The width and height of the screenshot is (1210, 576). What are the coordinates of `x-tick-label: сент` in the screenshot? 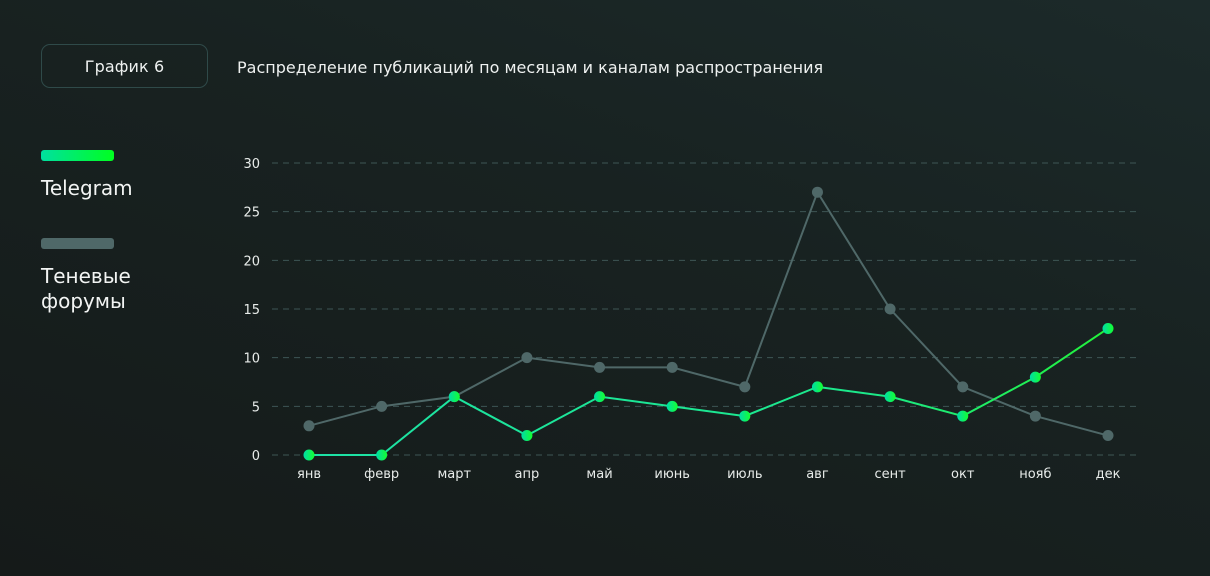 It's located at (890, 474).